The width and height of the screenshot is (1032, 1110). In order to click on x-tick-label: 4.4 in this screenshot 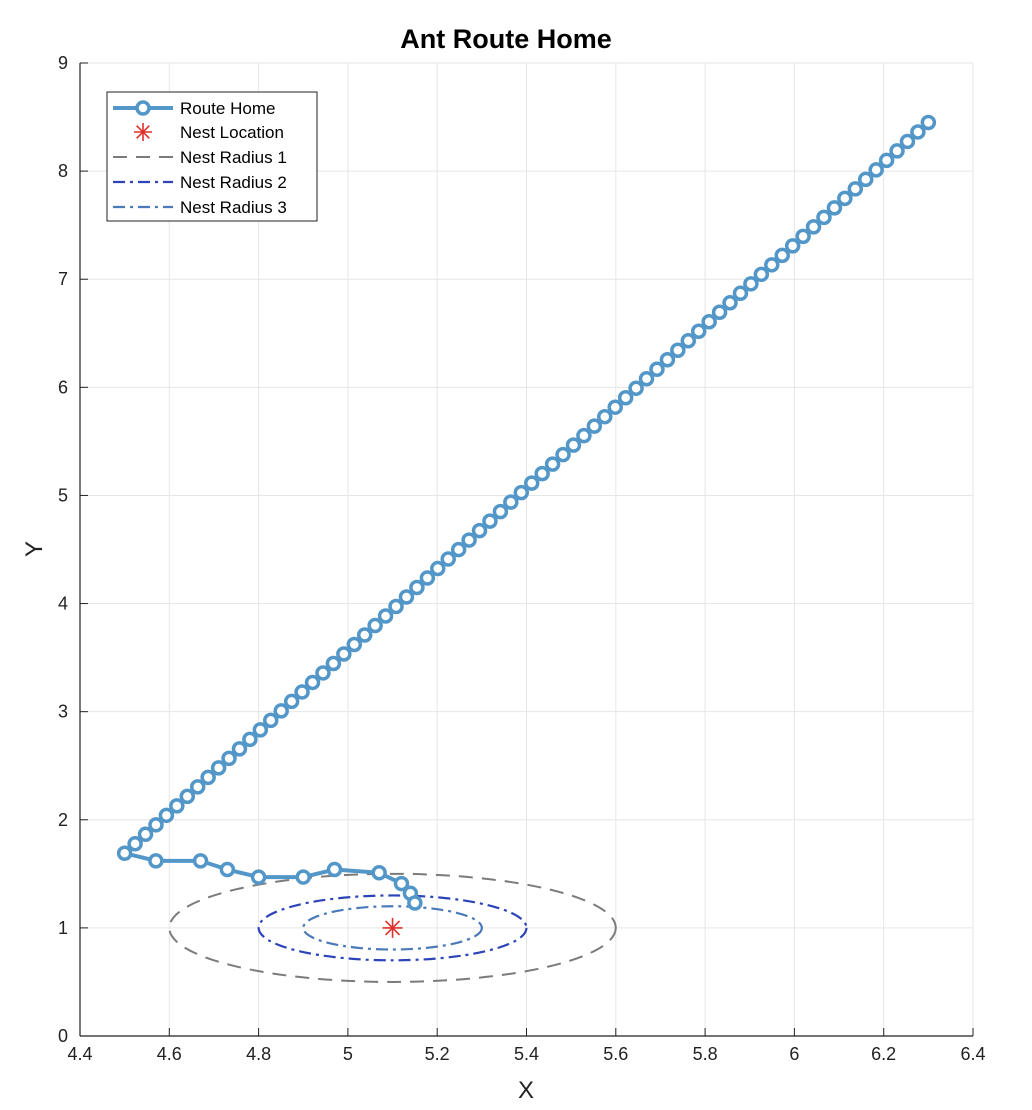, I will do `click(79, 1054)`.